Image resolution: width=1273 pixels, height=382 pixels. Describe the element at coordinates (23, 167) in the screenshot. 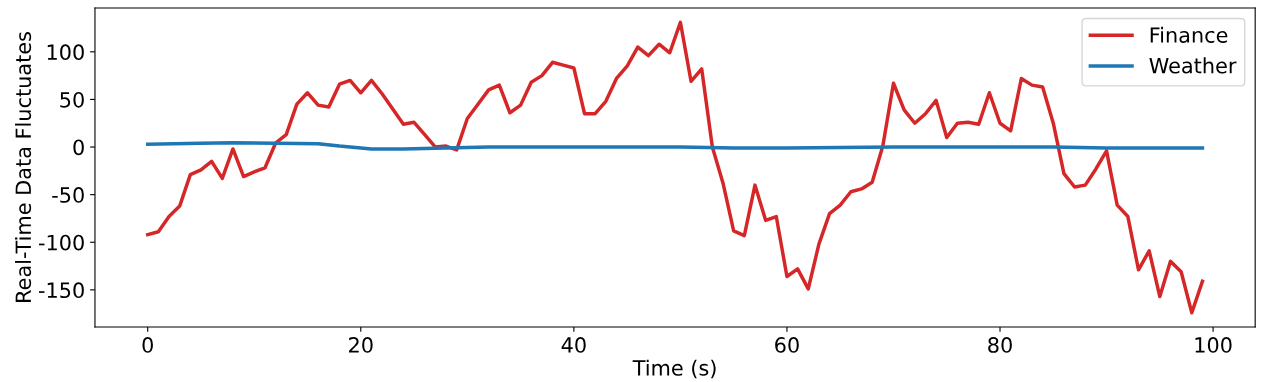

I see `y-axis-title: Real-Time Data Fluctuates` at that location.